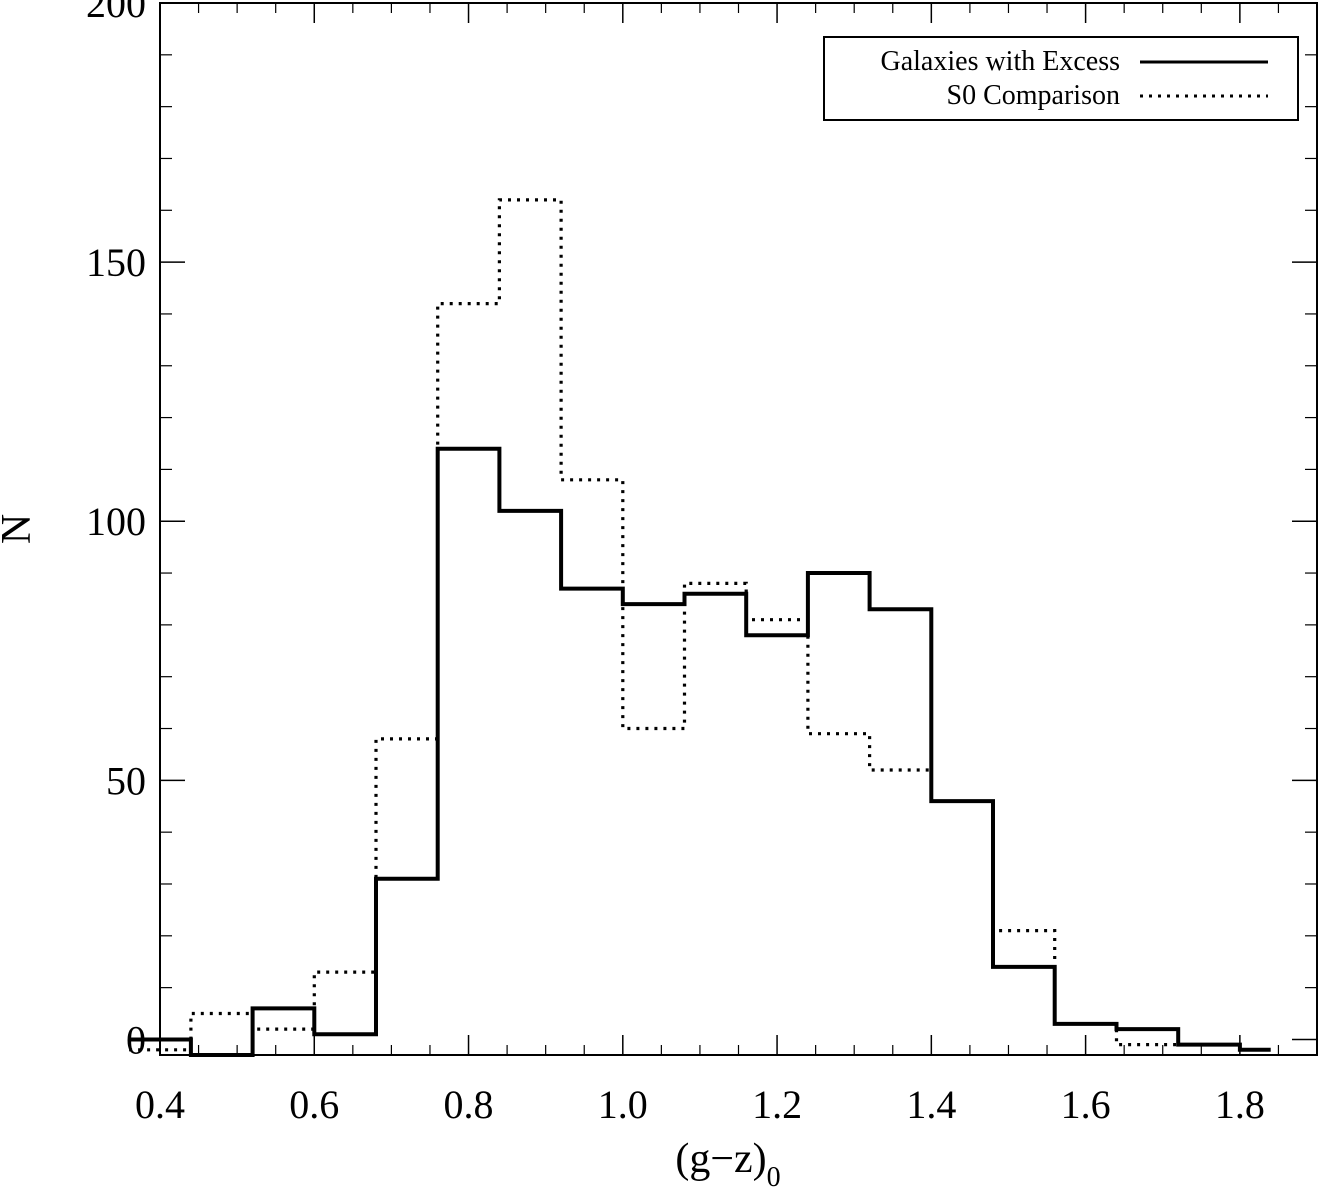 The height and width of the screenshot is (1195, 1320). I want to click on legend-box, so click(1061, 78).